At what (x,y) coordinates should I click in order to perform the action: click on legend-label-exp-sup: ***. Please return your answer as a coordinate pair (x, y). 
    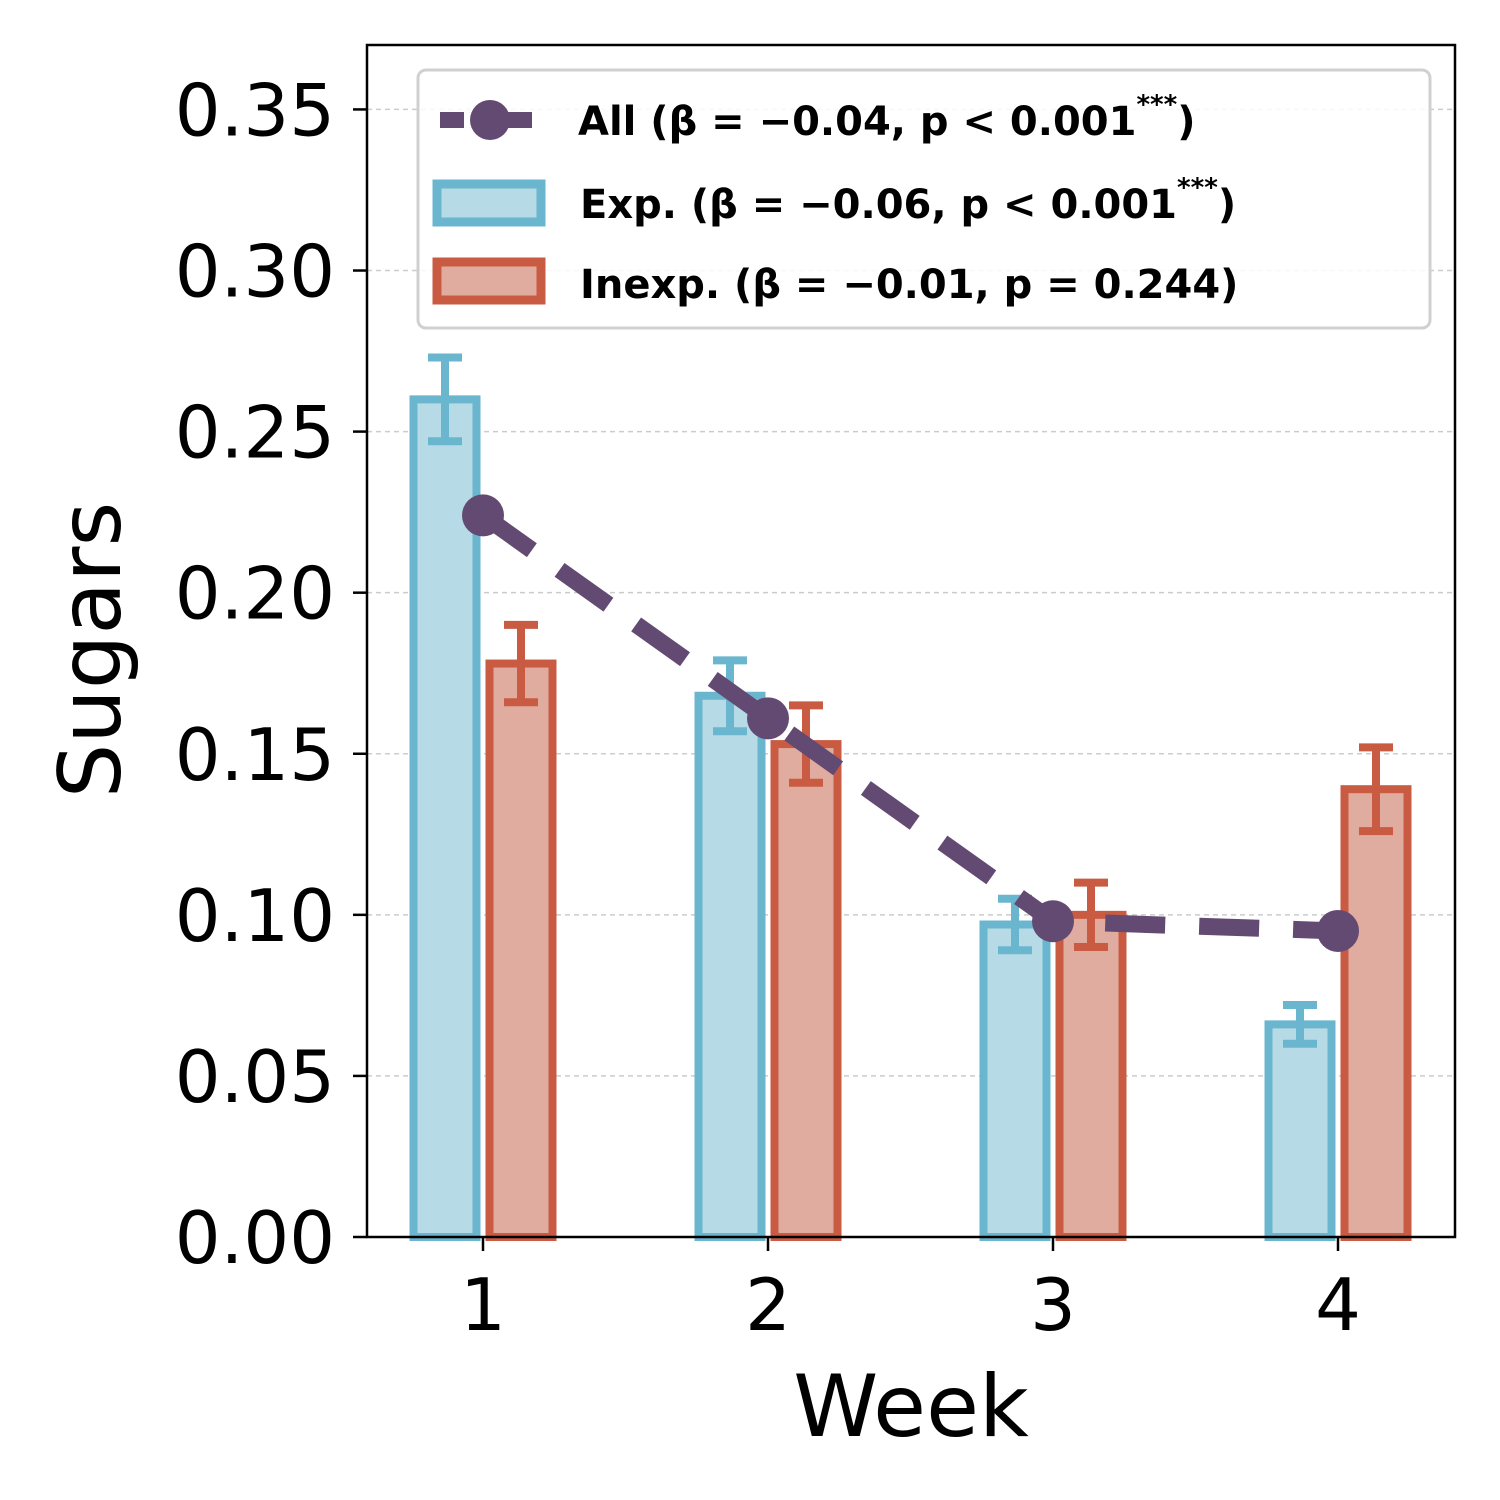
    Looking at the image, I should click on (1197, 188).